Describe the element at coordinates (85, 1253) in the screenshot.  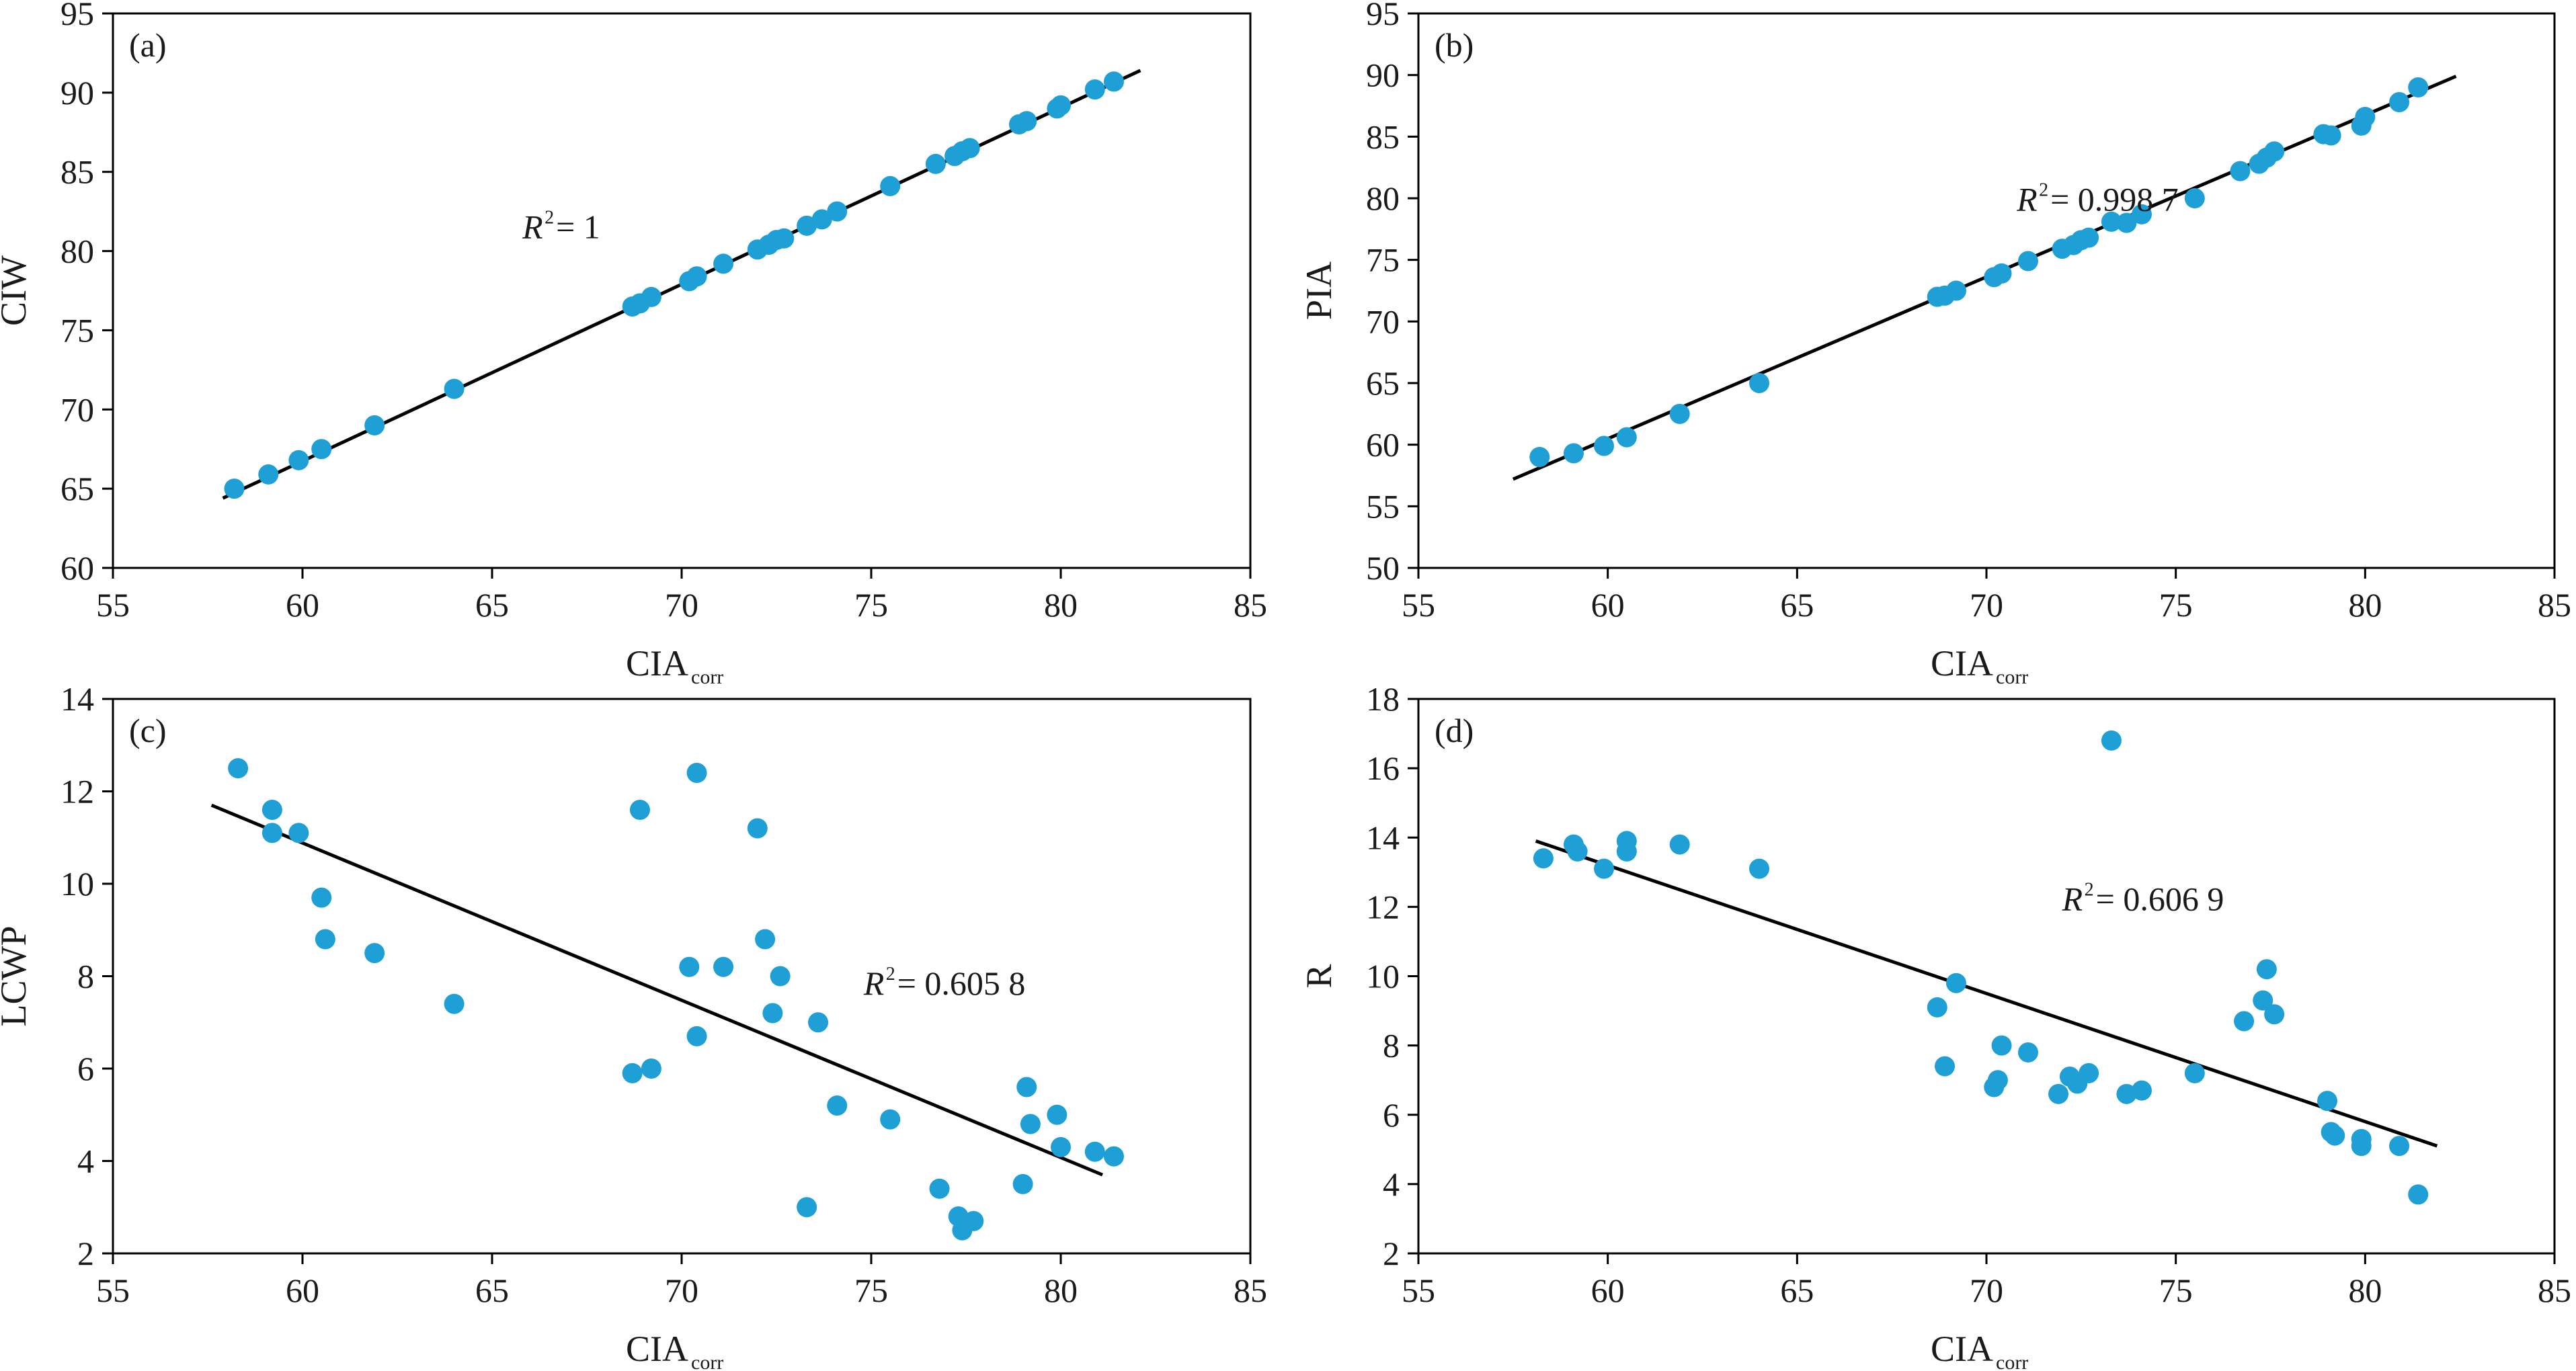
I see `chart-c-y-tick-label: 2` at that location.